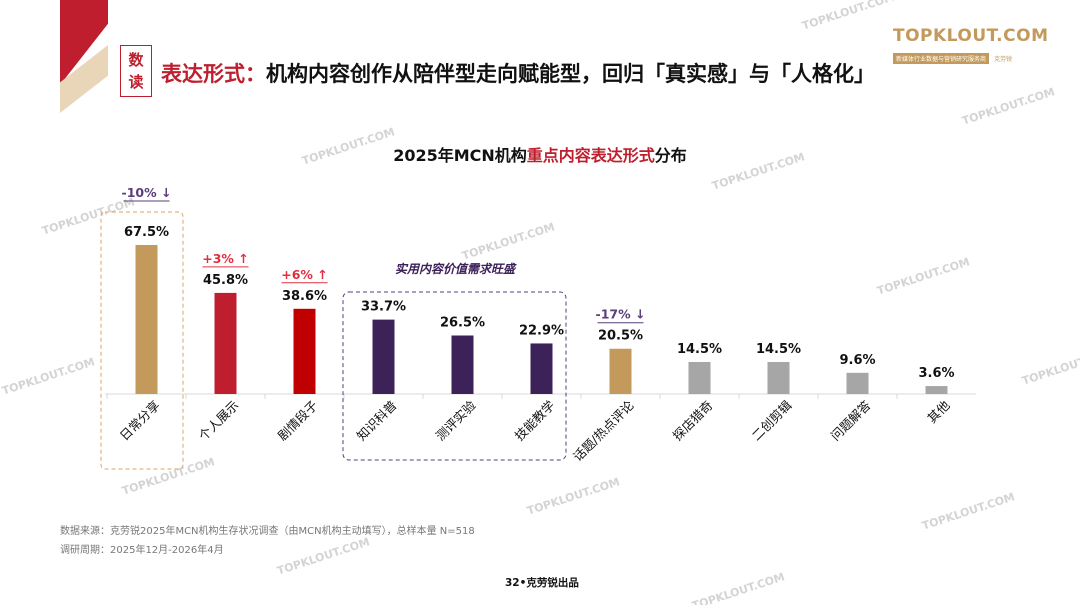  What do you see at coordinates (383, 307) in the screenshot?
I see `value-label: 33.7%` at bounding box center [383, 307].